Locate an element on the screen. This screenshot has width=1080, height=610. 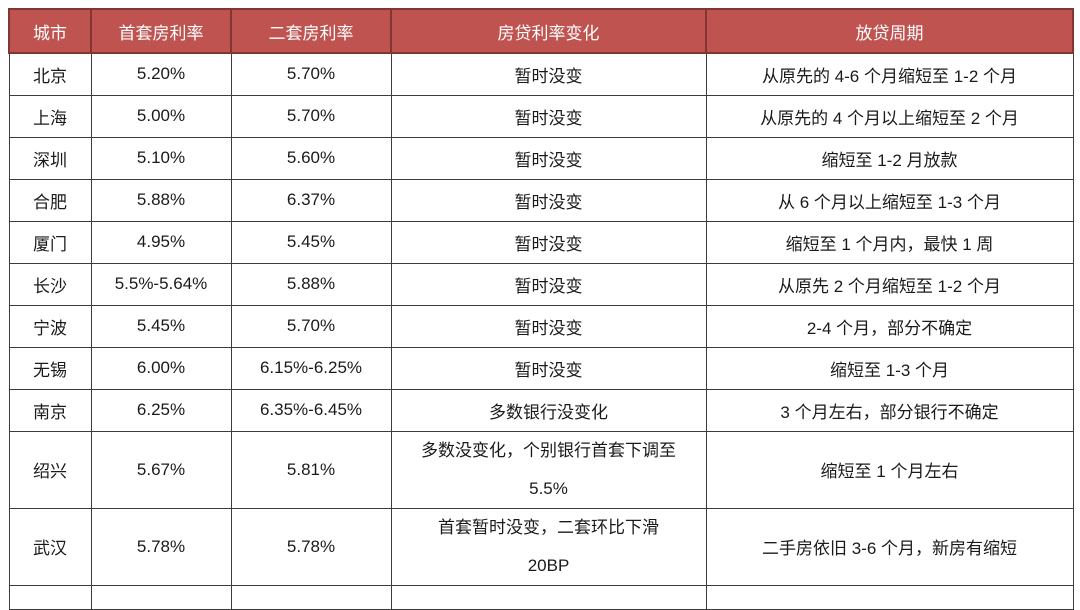
cell-lending-cycle: 二手房依旧 3-6 个月，新房有缩短 is located at coordinates (889, 546).